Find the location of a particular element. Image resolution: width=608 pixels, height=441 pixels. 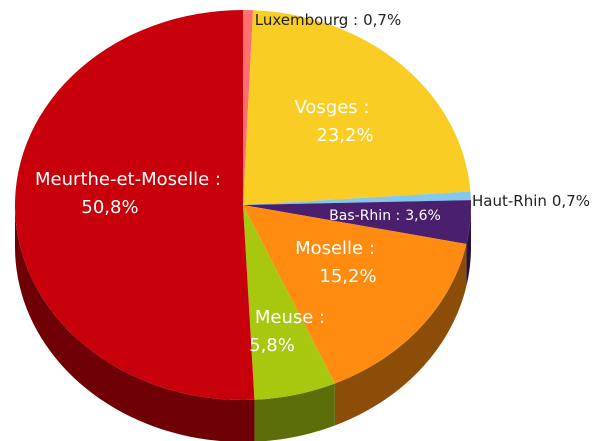

slice-name: Haut-Rhin is located at coordinates (509, 201).